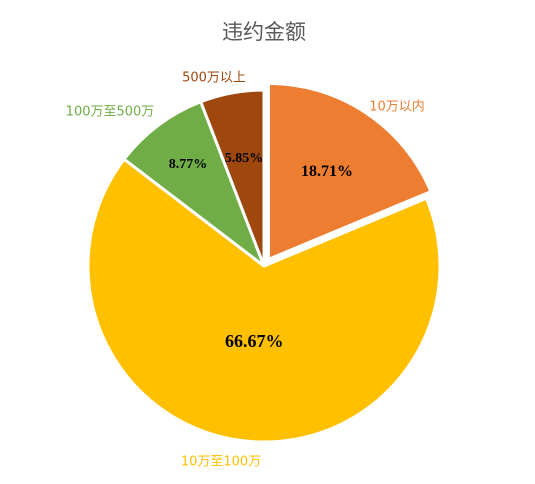 The height and width of the screenshot is (484, 535). What do you see at coordinates (244, 158) in the screenshot?
I see `slice-value-label: 5.85%` at bounding box center [244, 158].